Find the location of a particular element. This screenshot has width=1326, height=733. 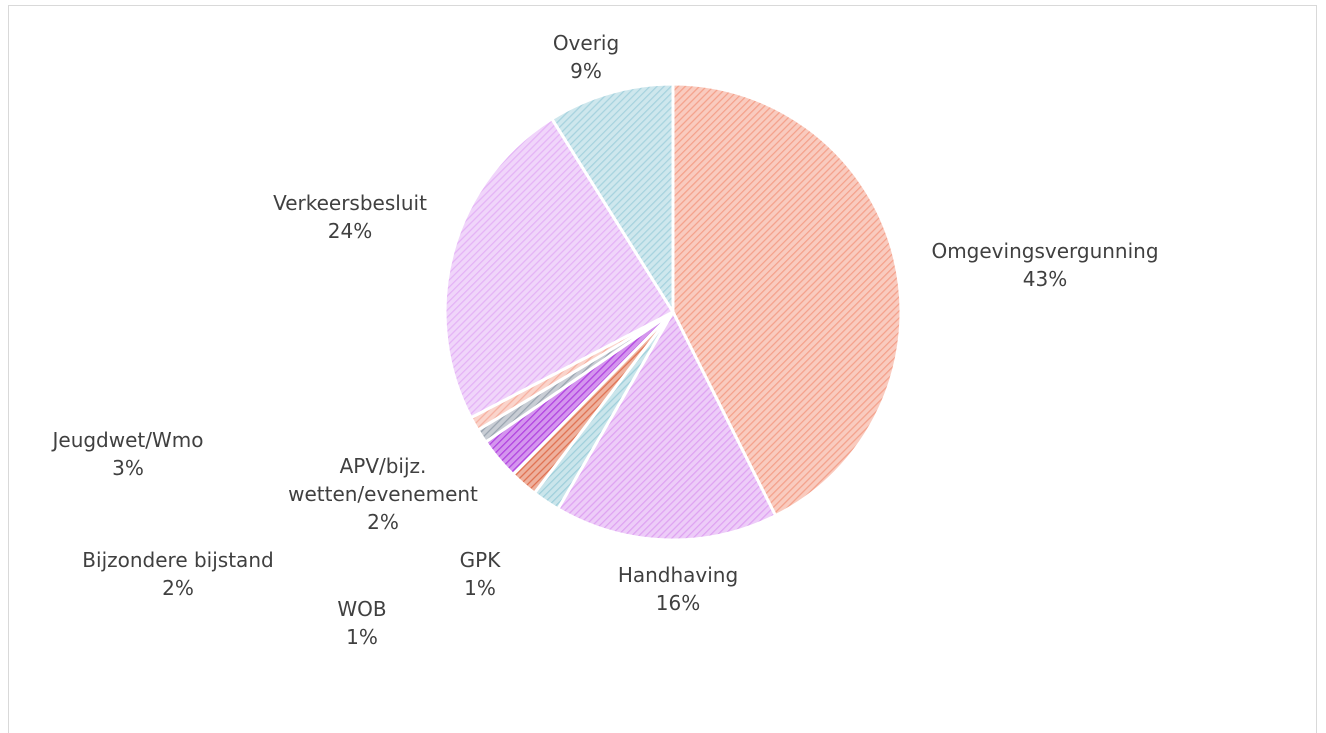

category-name: APV/bijz. wetten/evenement is located at coordinates (383, 480).